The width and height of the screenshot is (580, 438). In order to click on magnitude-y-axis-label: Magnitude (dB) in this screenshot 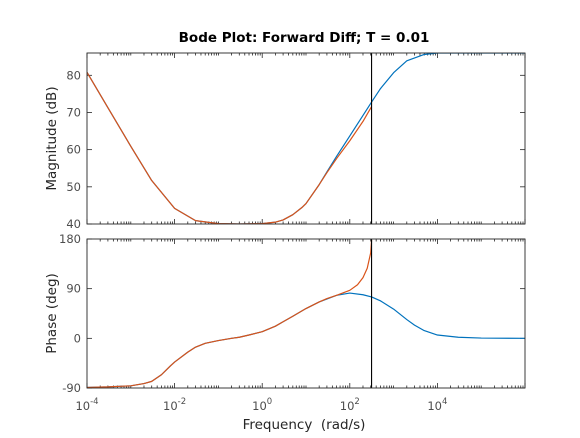, I will do `click(52, 138)`.